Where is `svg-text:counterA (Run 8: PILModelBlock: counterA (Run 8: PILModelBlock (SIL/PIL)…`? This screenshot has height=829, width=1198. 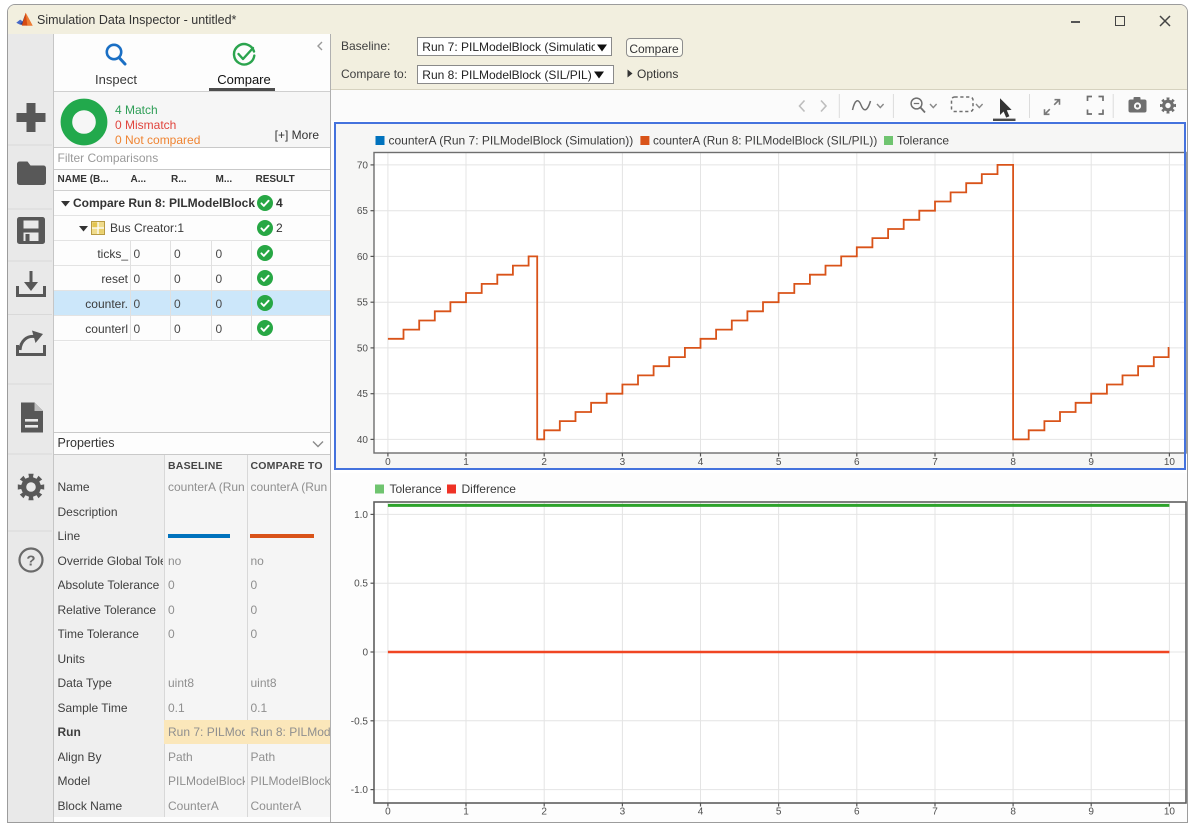
svg-text:counterA (Run 8: PILModelBlock: counterA (Run 8: PILModelBlock (SIL/PIL)… is located at coordinates (765, 141).